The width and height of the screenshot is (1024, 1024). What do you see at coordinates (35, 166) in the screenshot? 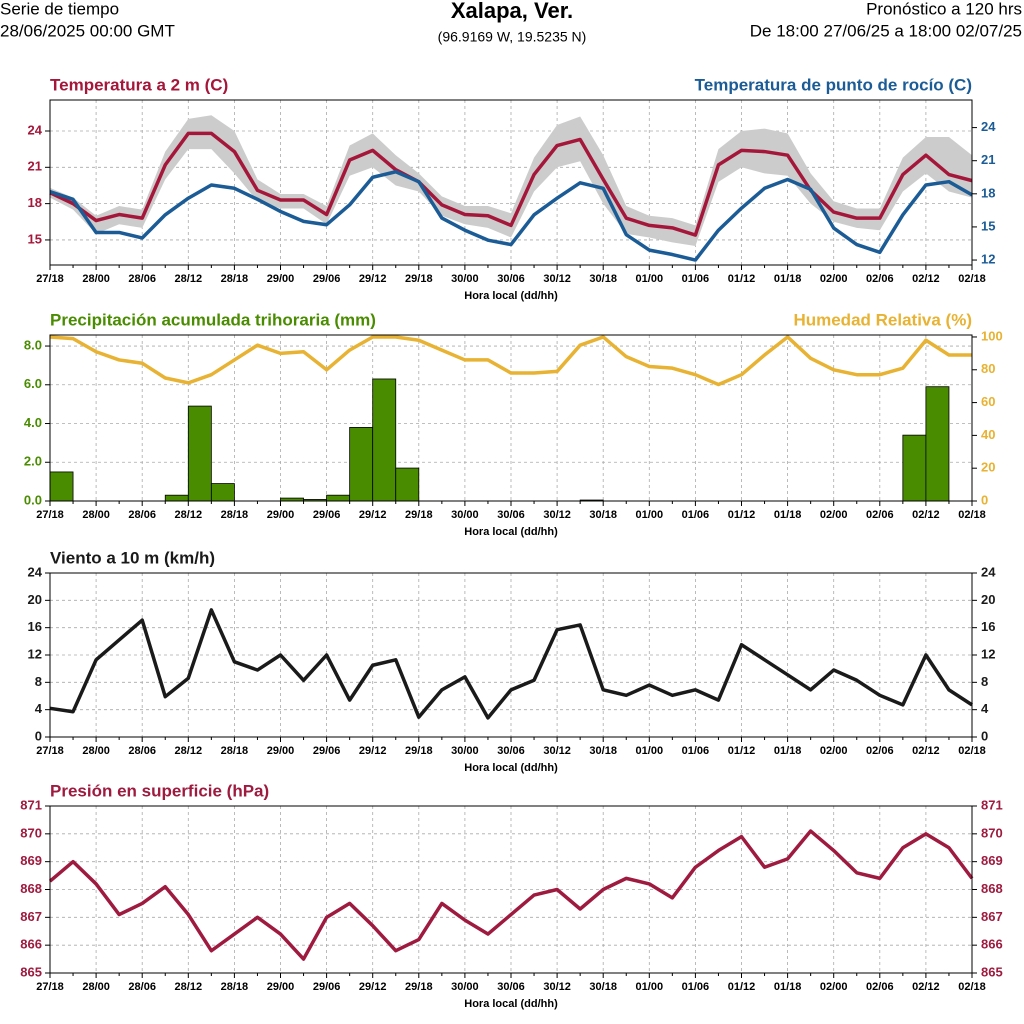
I see `y-tick-label: 21` at bounding box center [35, 166].